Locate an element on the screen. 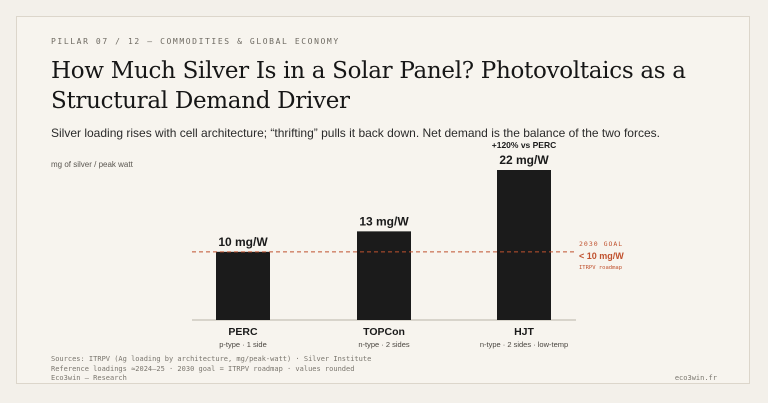  category-sublabel-hjt: n-type · 2 sides · low-temp is located at coordinates (524, 344).